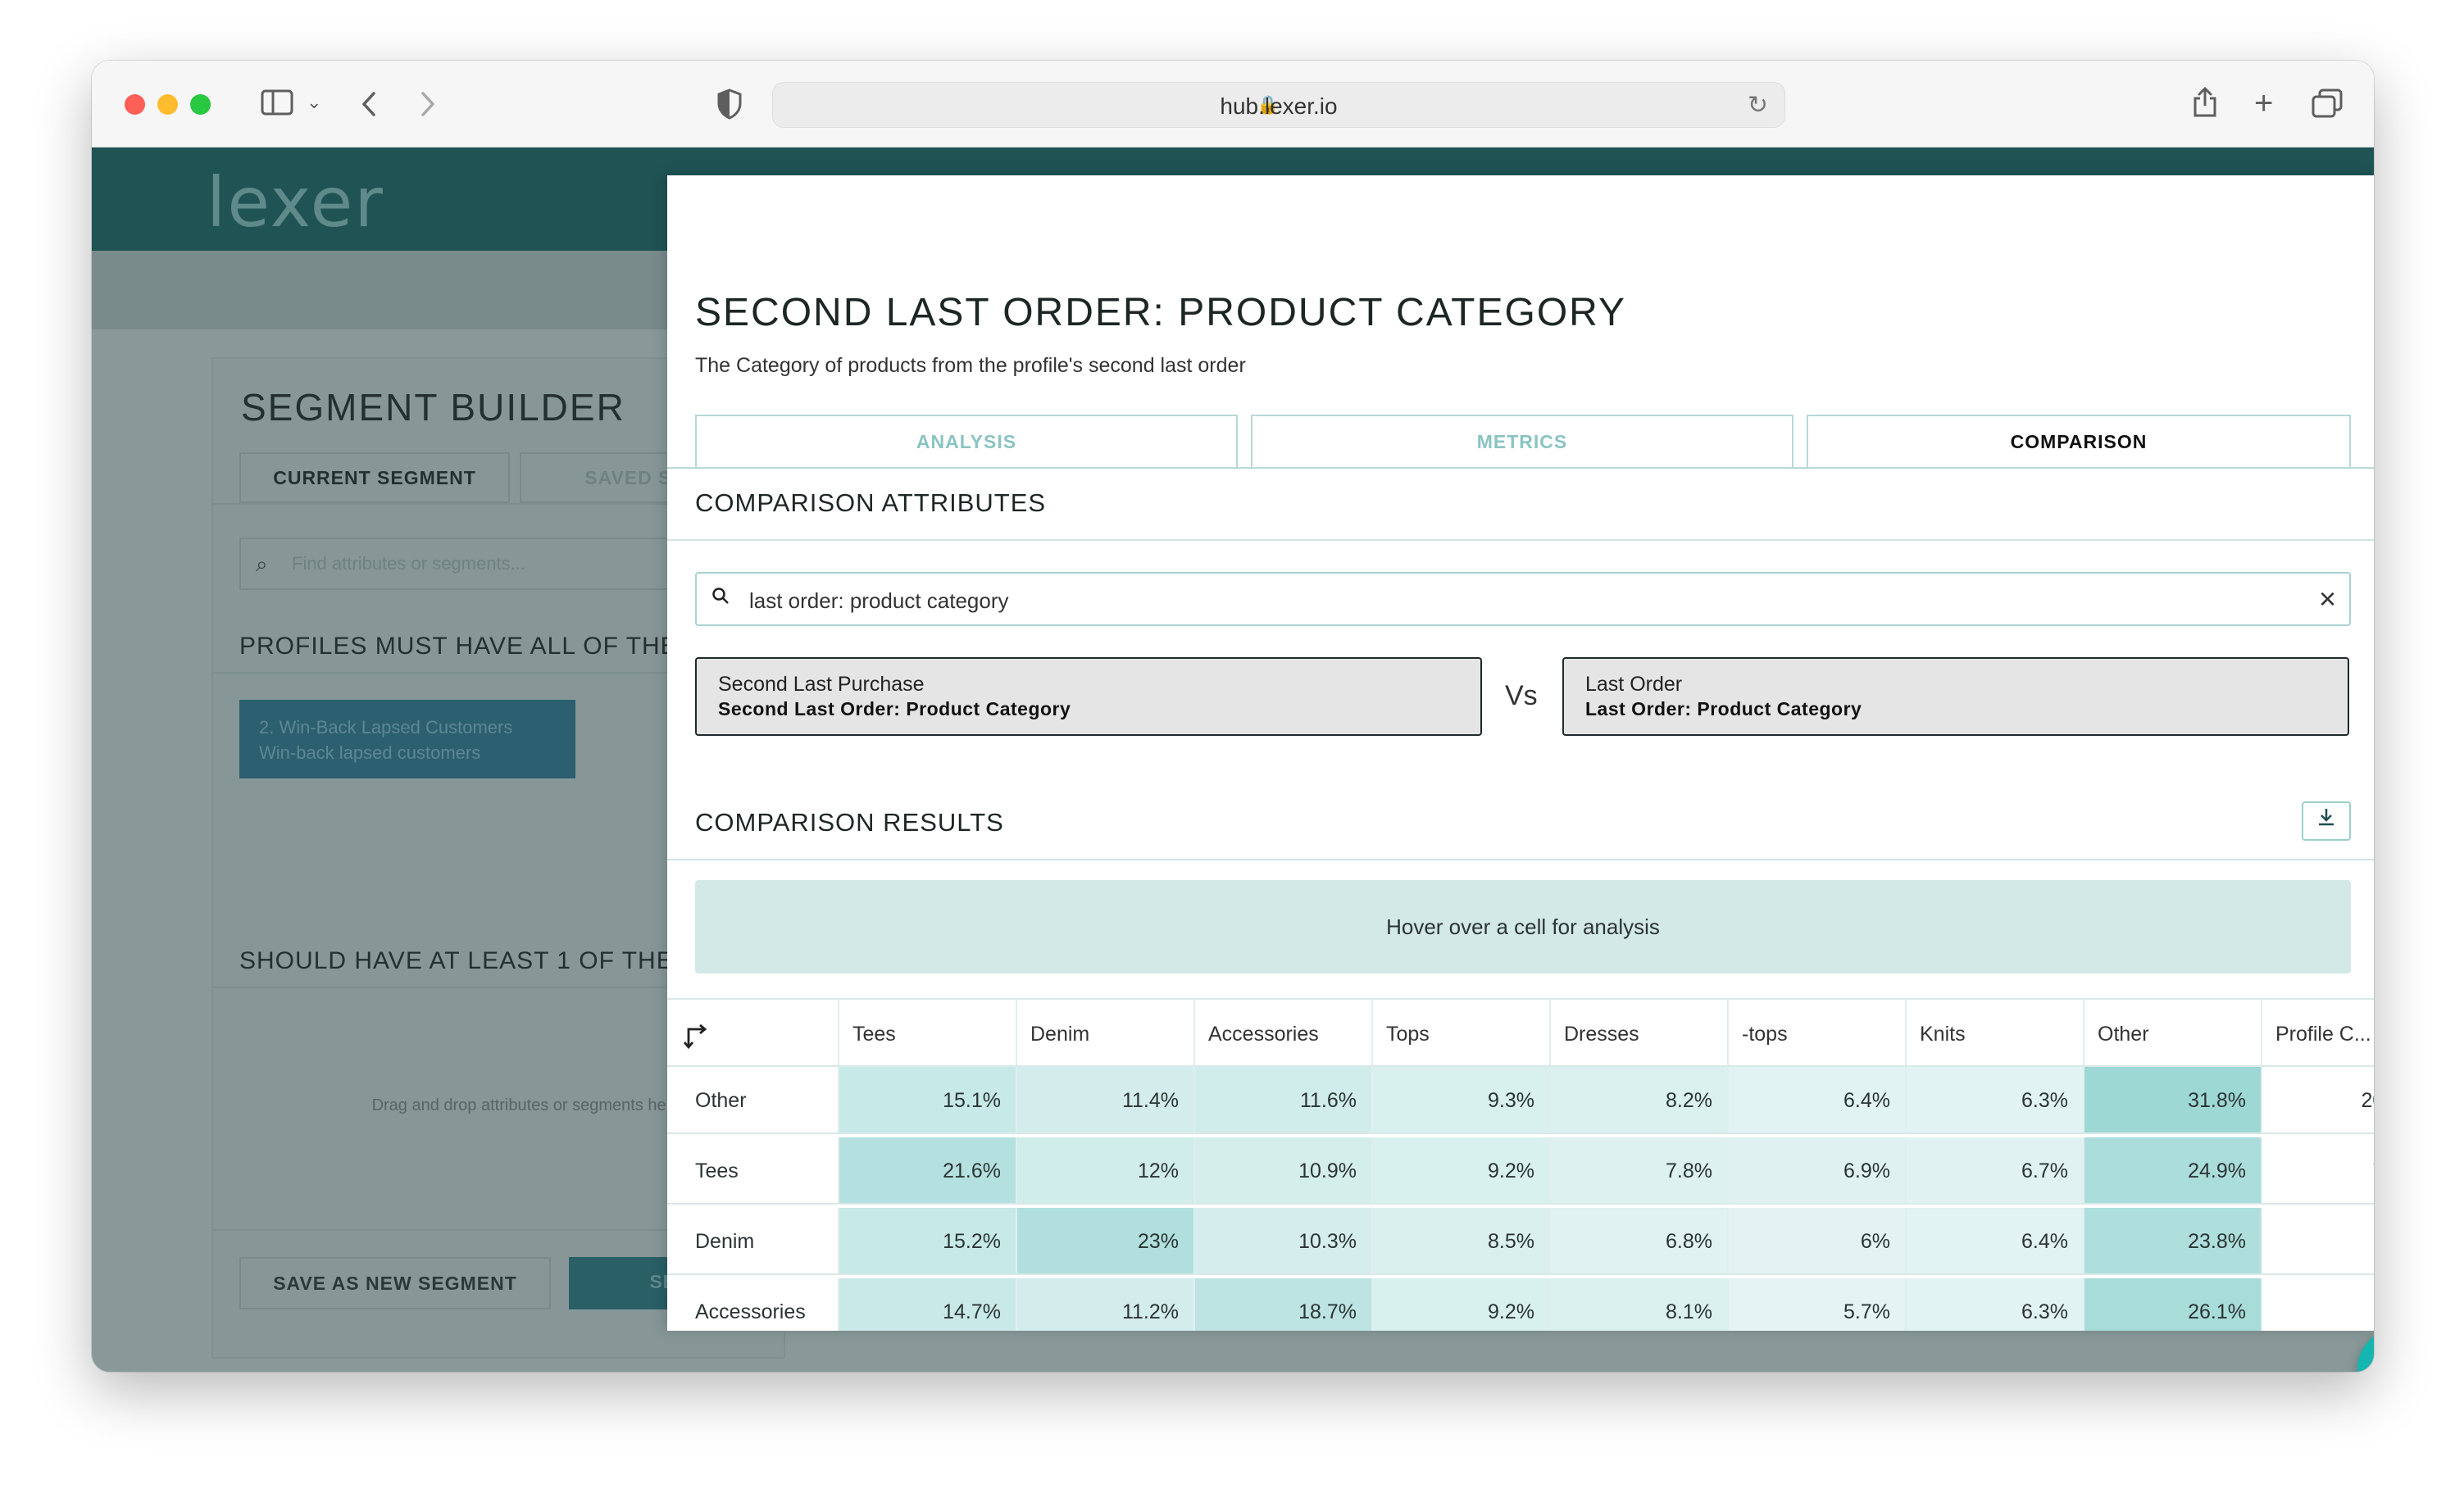 The height and width of the screenshot is (1493, 2464). I want to click on vs-label: Vs, so click(1521, 695).